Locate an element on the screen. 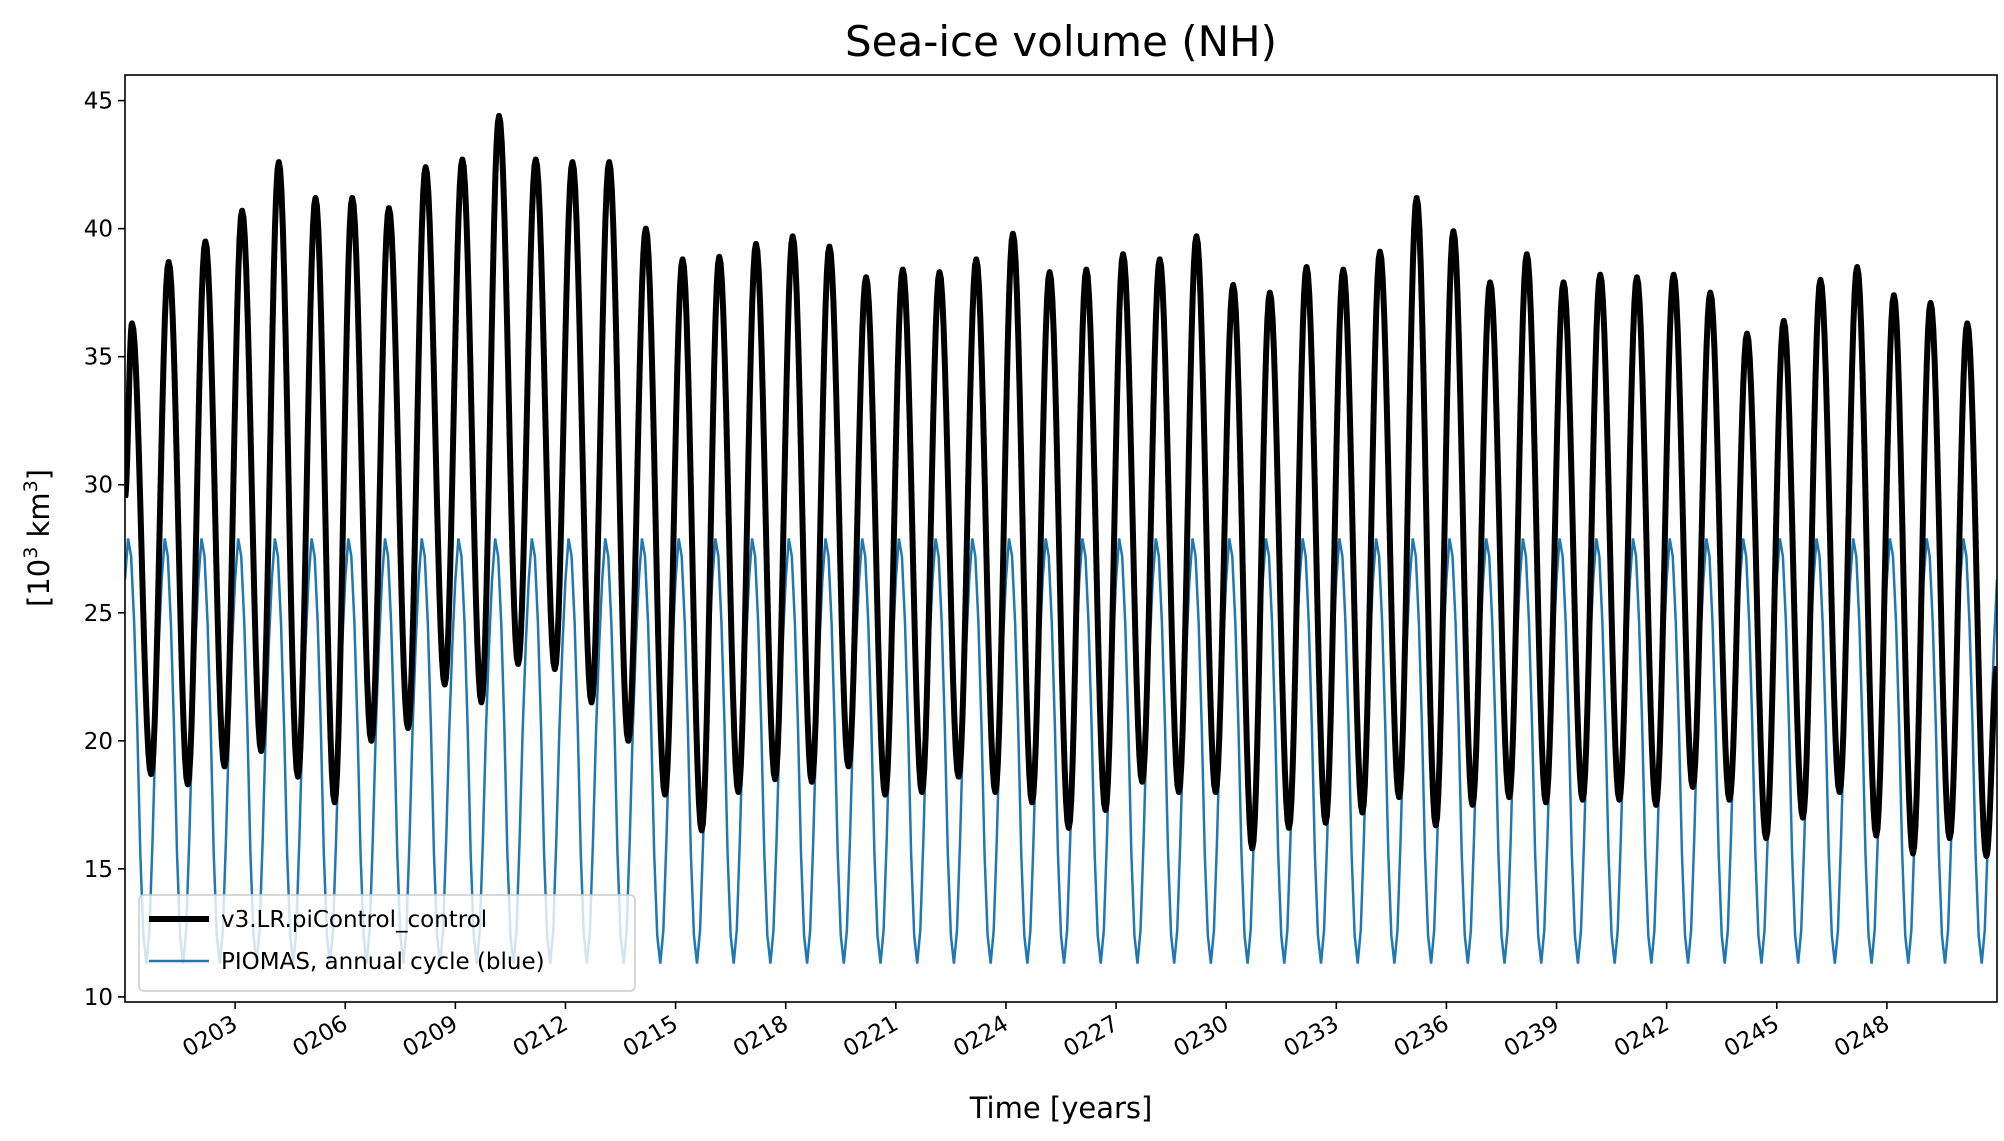  x-tick-label: 0242 is located at coordinates (1642, 1037).